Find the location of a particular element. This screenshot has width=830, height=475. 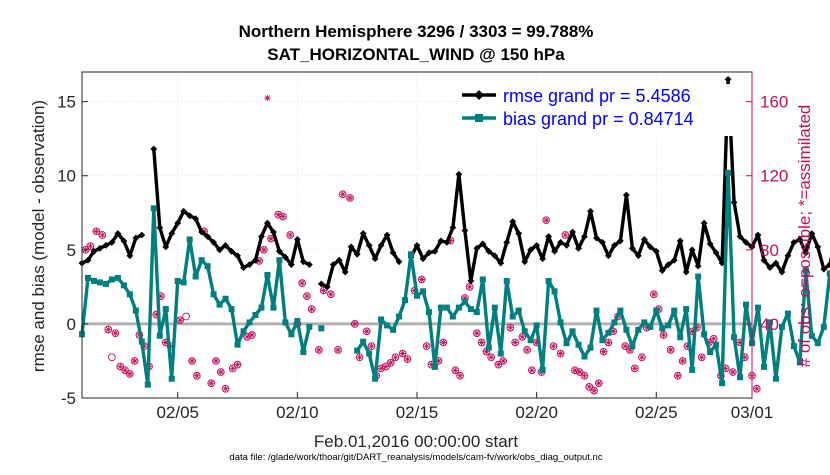

x-tick-label: 02/10 is located at coordinates (297, 412).